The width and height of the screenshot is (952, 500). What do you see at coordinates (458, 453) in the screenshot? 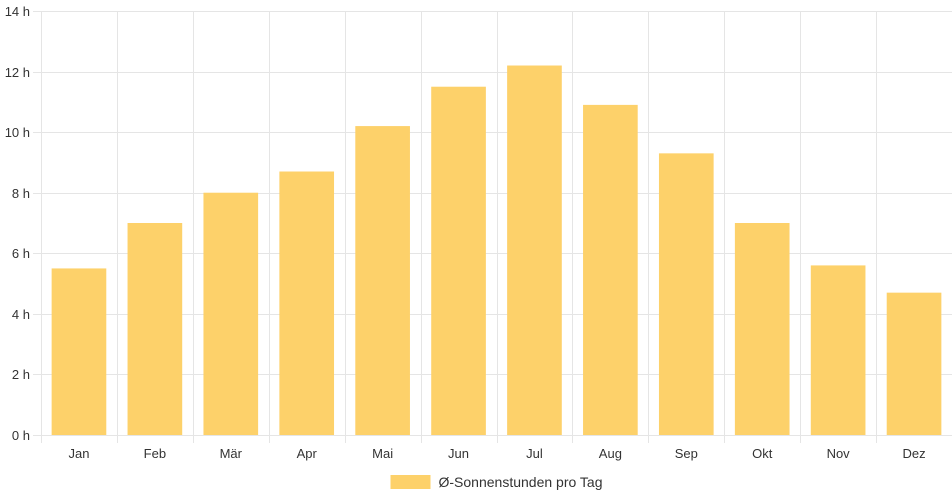
I see `x-tick-label: Jun` at bounding box center [458, 453].